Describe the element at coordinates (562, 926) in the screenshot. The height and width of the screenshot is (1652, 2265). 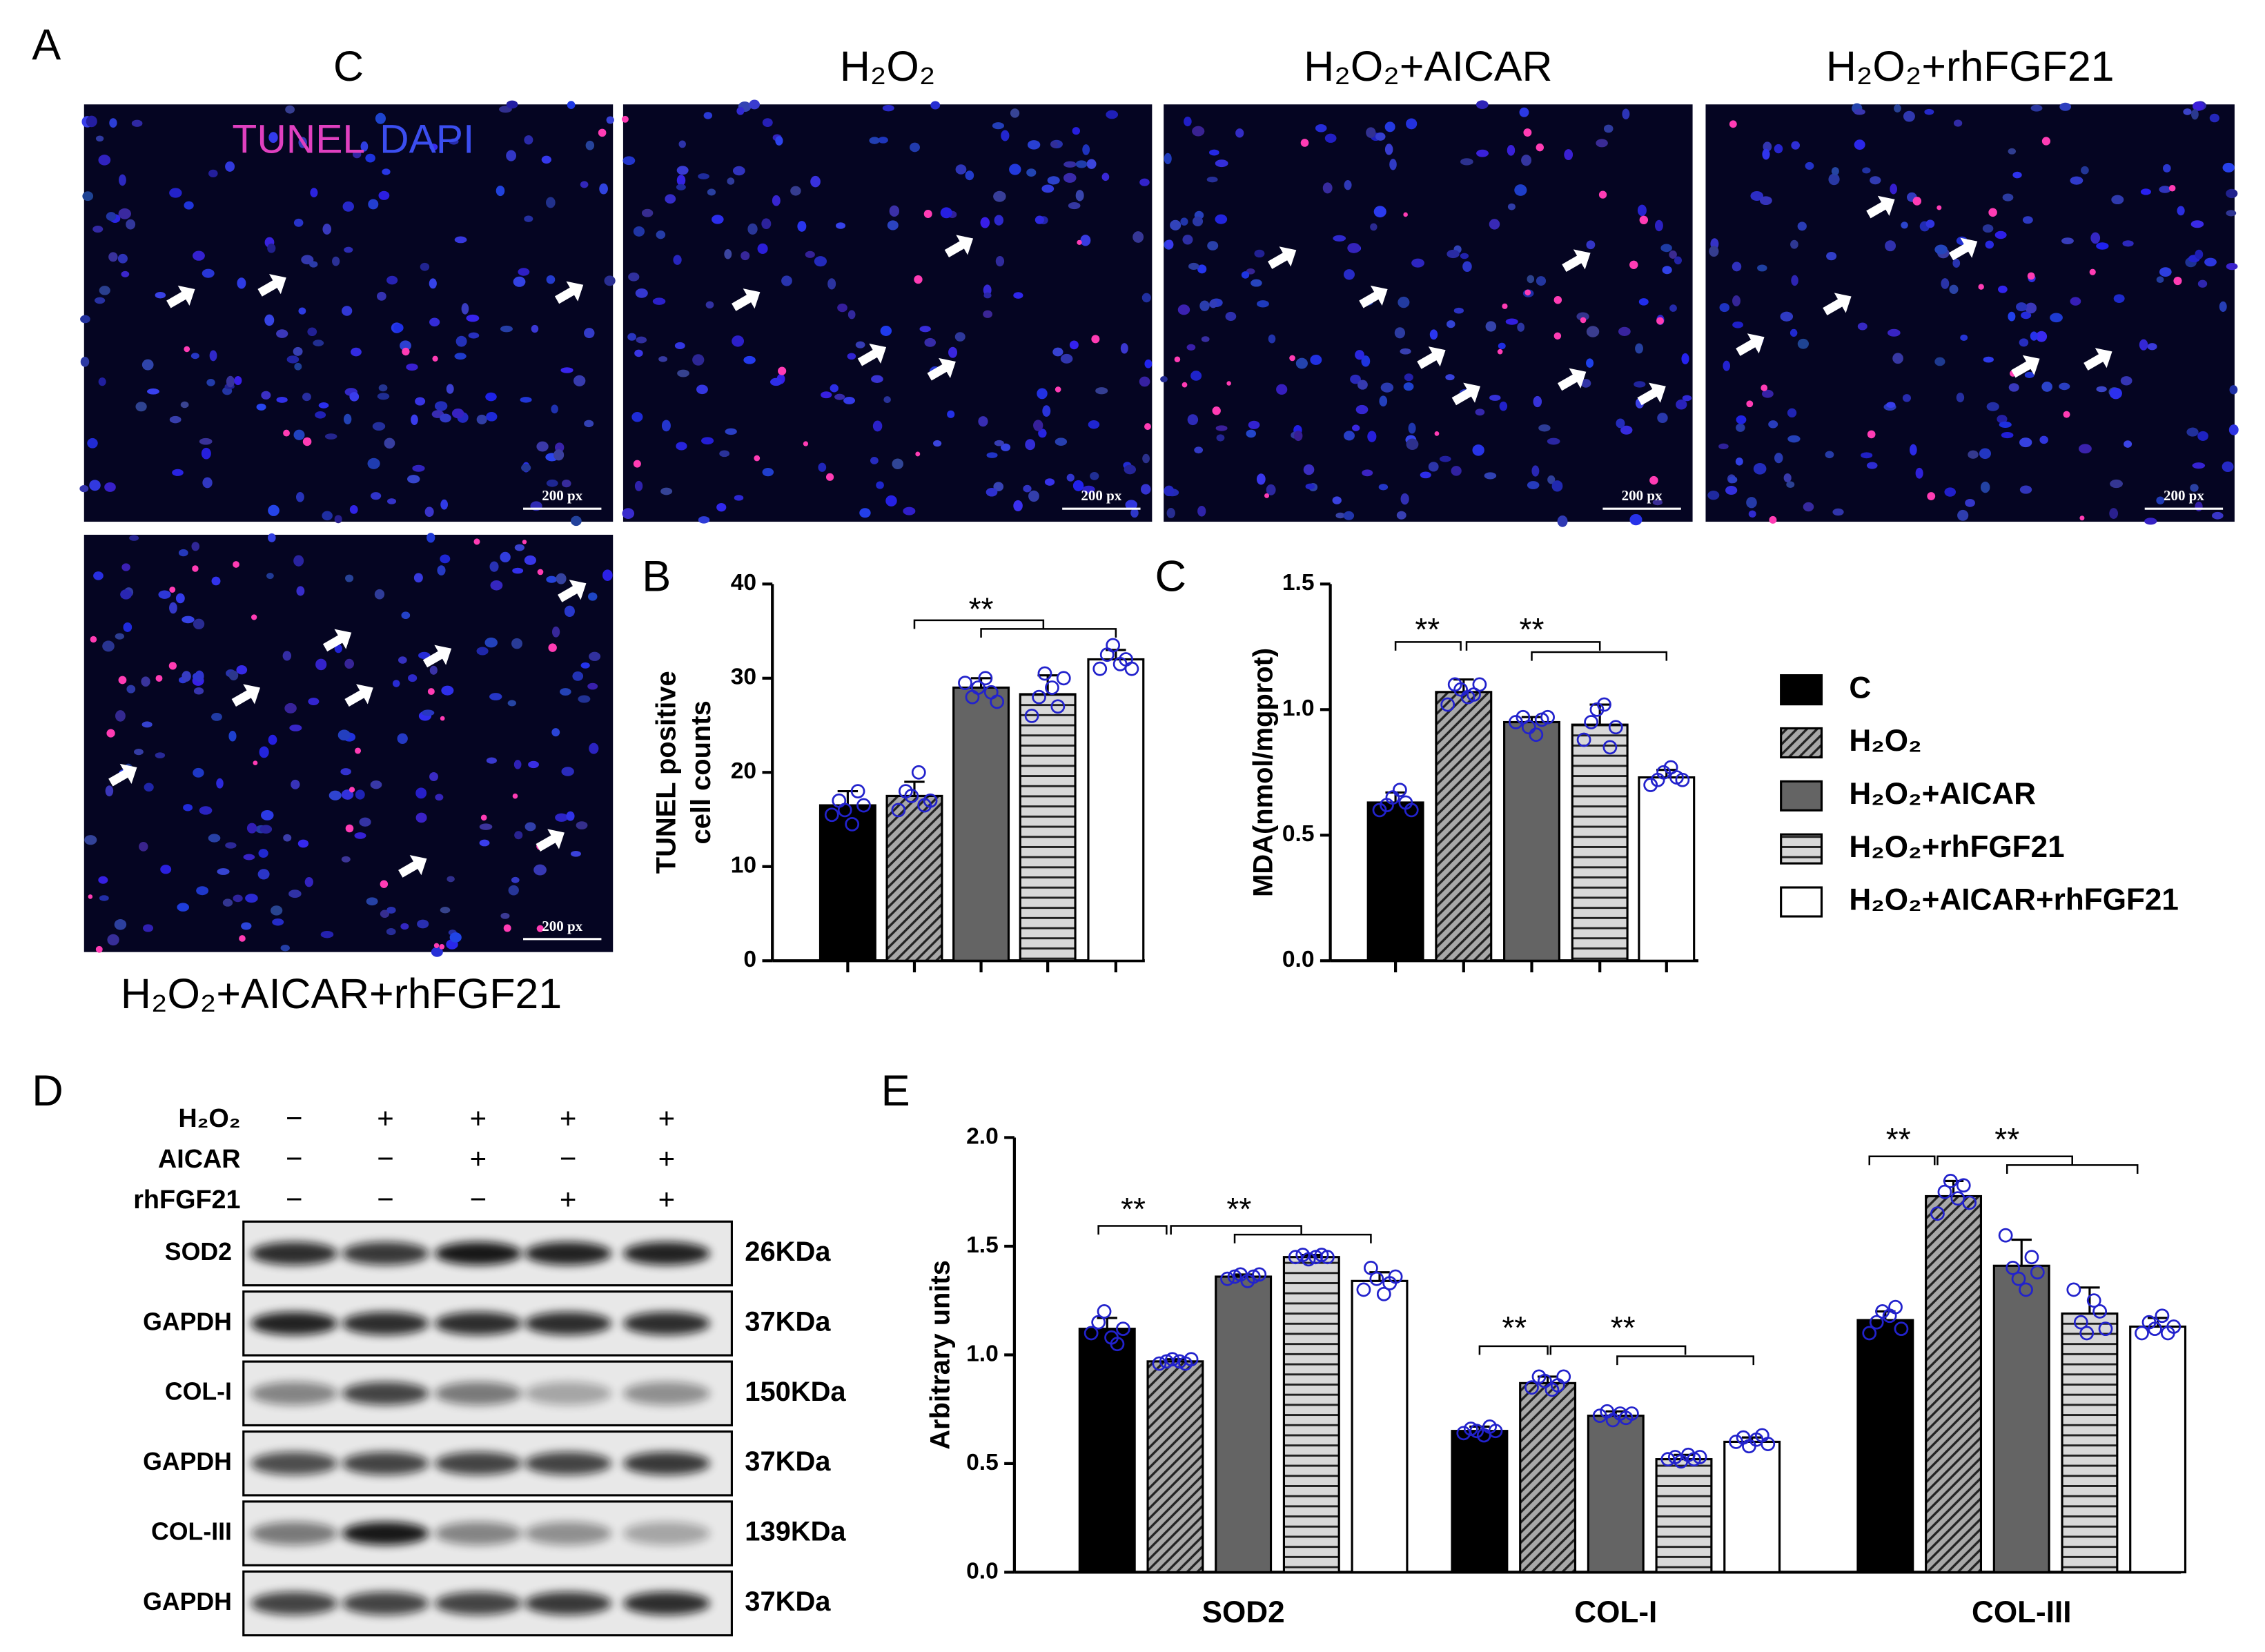
I see `scale-bar-label: 200 px` at that location.